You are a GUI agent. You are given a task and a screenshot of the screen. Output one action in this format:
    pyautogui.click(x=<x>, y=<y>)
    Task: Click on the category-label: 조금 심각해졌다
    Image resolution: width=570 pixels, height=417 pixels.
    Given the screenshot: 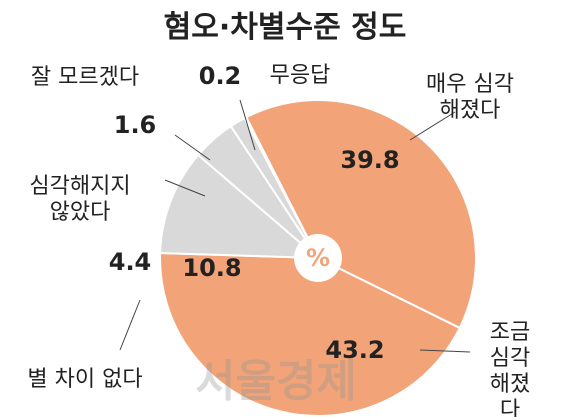 What is the action you would take?
    pyautogui.click(x=510, y=368)
    